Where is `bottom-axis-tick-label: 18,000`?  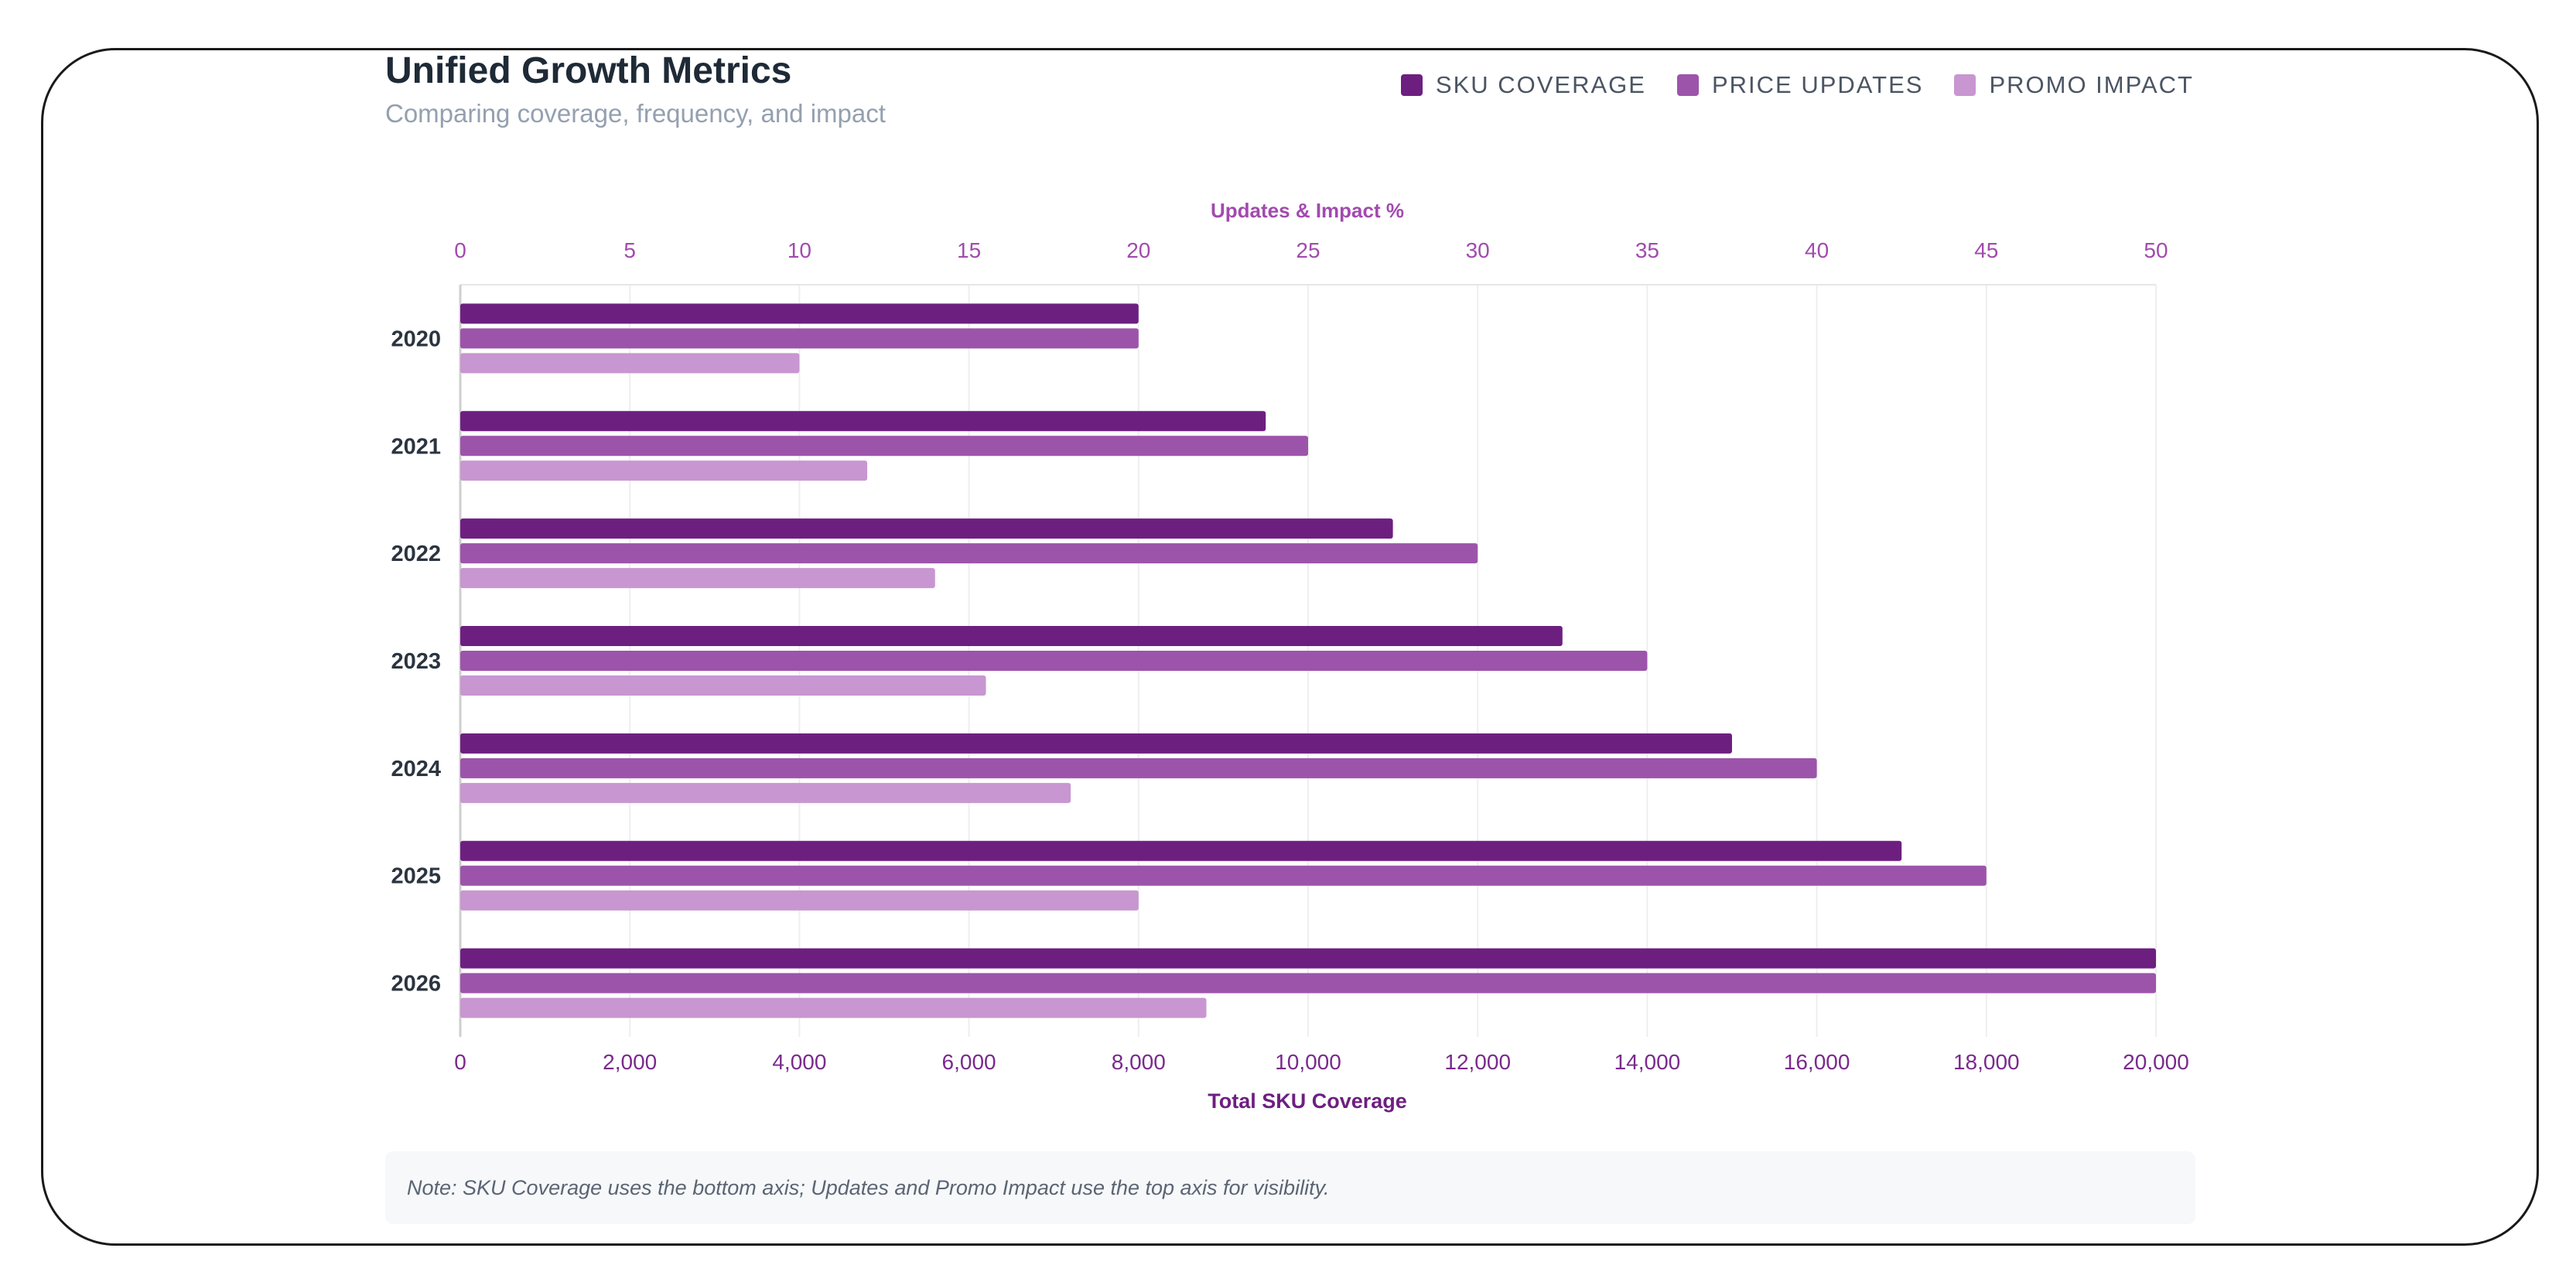 bottom-axis-tick-label: 18,000 is located at coordinates (1987, 1062).